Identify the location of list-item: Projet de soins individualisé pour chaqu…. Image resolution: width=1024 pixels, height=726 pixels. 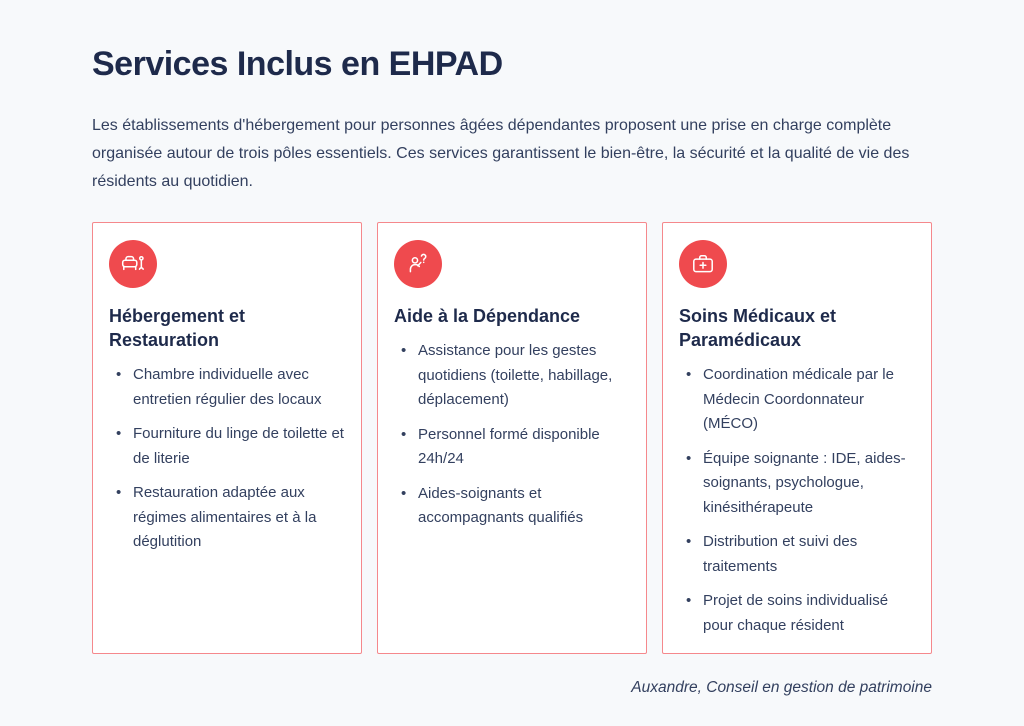
(797, 613).